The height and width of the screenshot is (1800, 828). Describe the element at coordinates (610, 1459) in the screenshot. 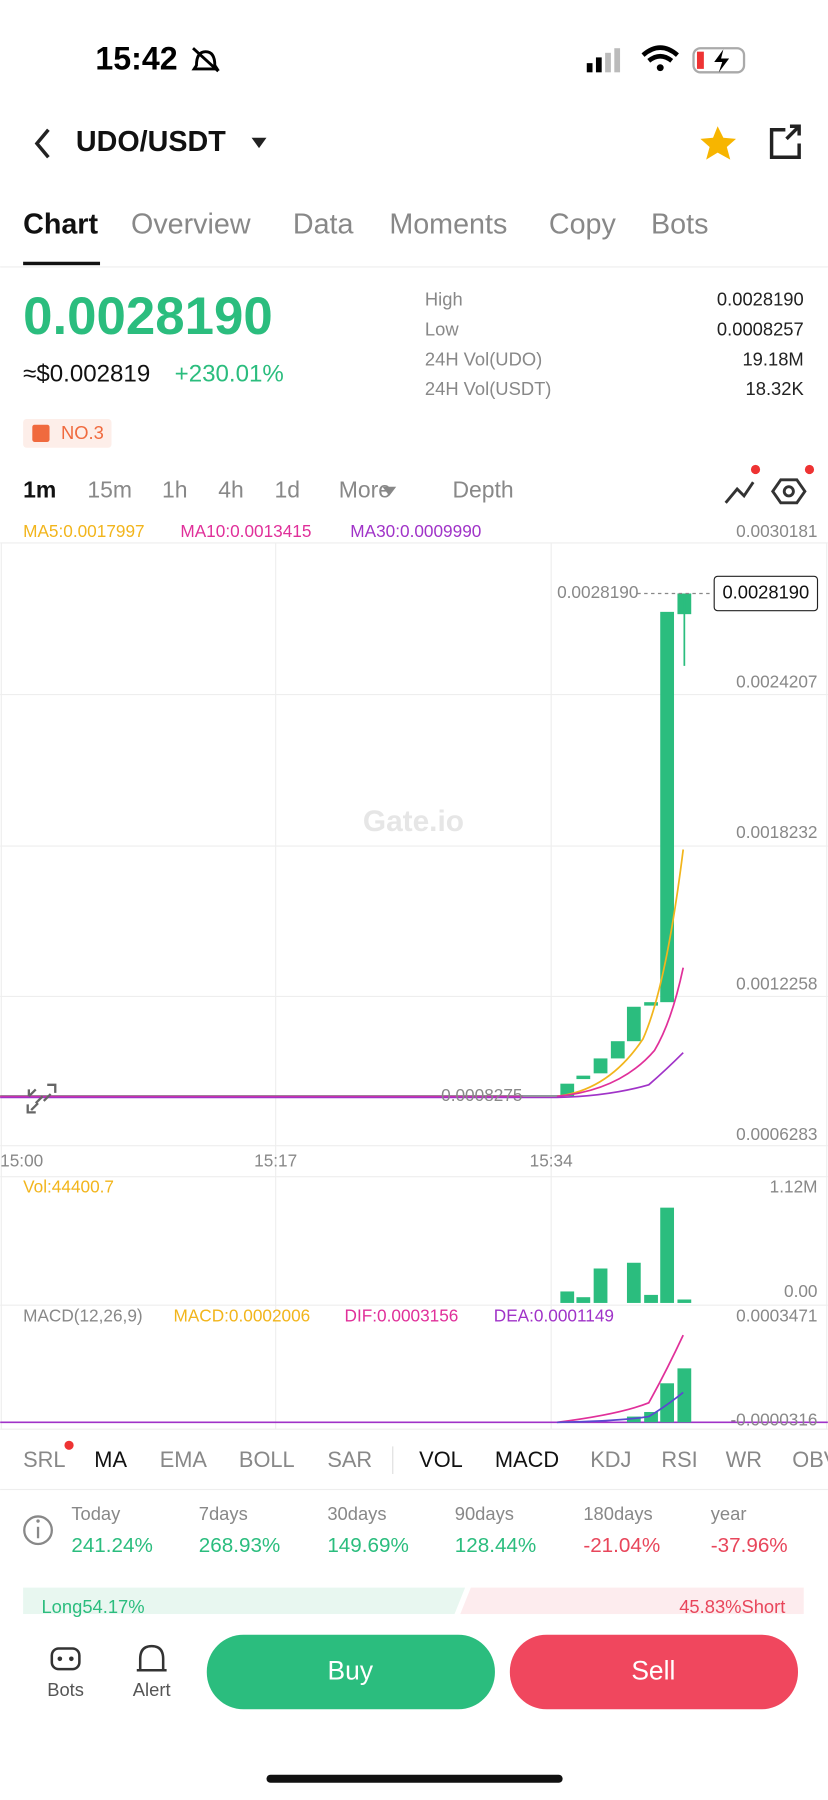

I see `indicator-tab: KDJ` at that location.